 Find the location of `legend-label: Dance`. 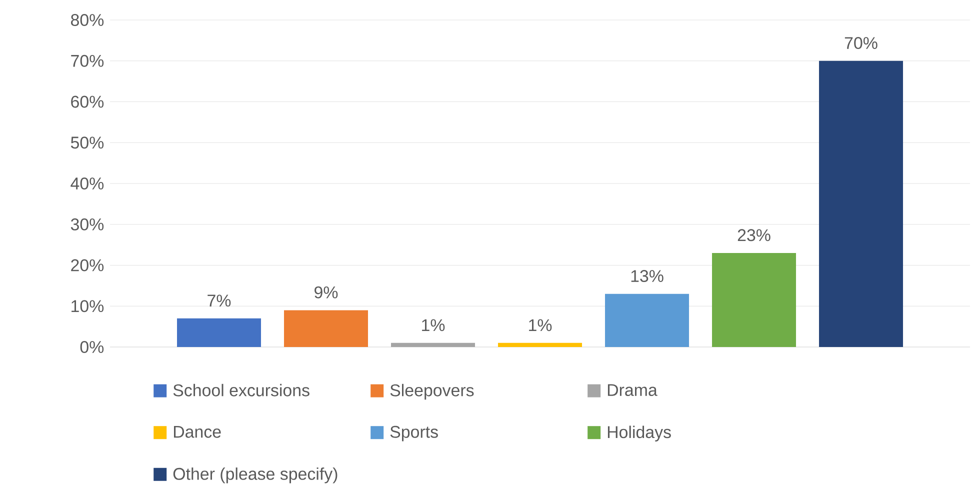

legend-label: Dance is located at coordinates (197, 432).